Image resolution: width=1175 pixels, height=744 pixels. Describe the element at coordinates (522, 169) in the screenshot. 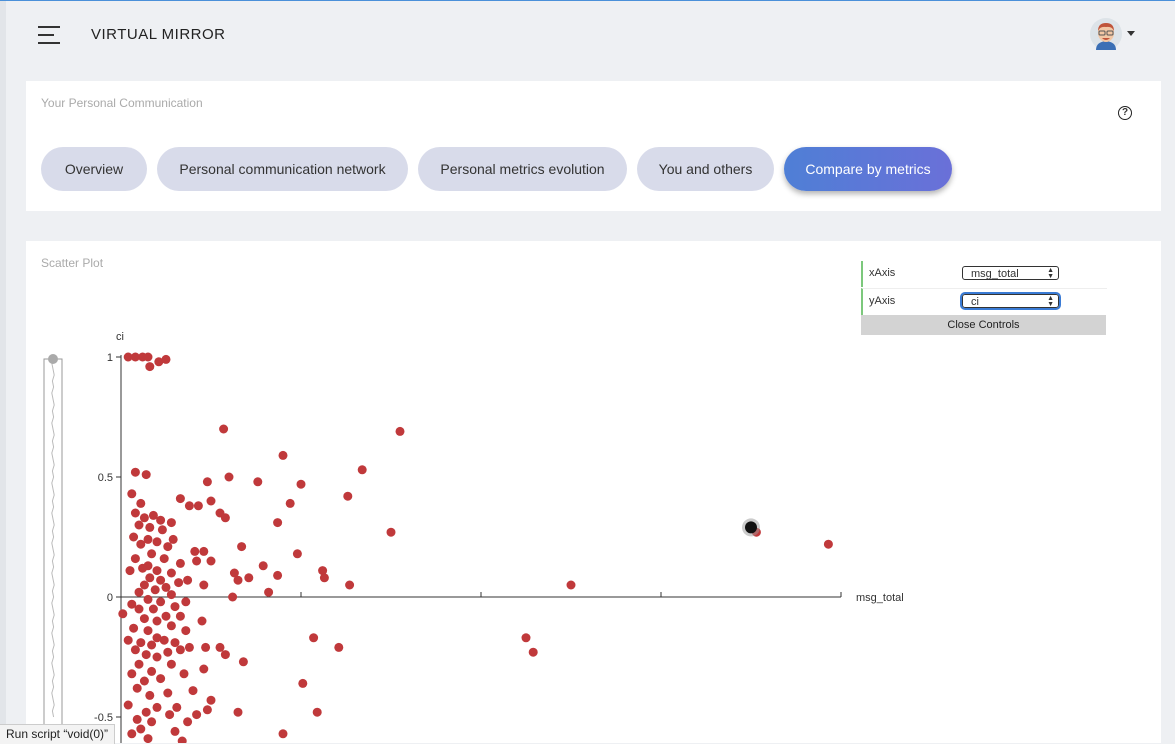

I see `tab-personal-metrics-evolution: Personal metrics evolution` at that location.